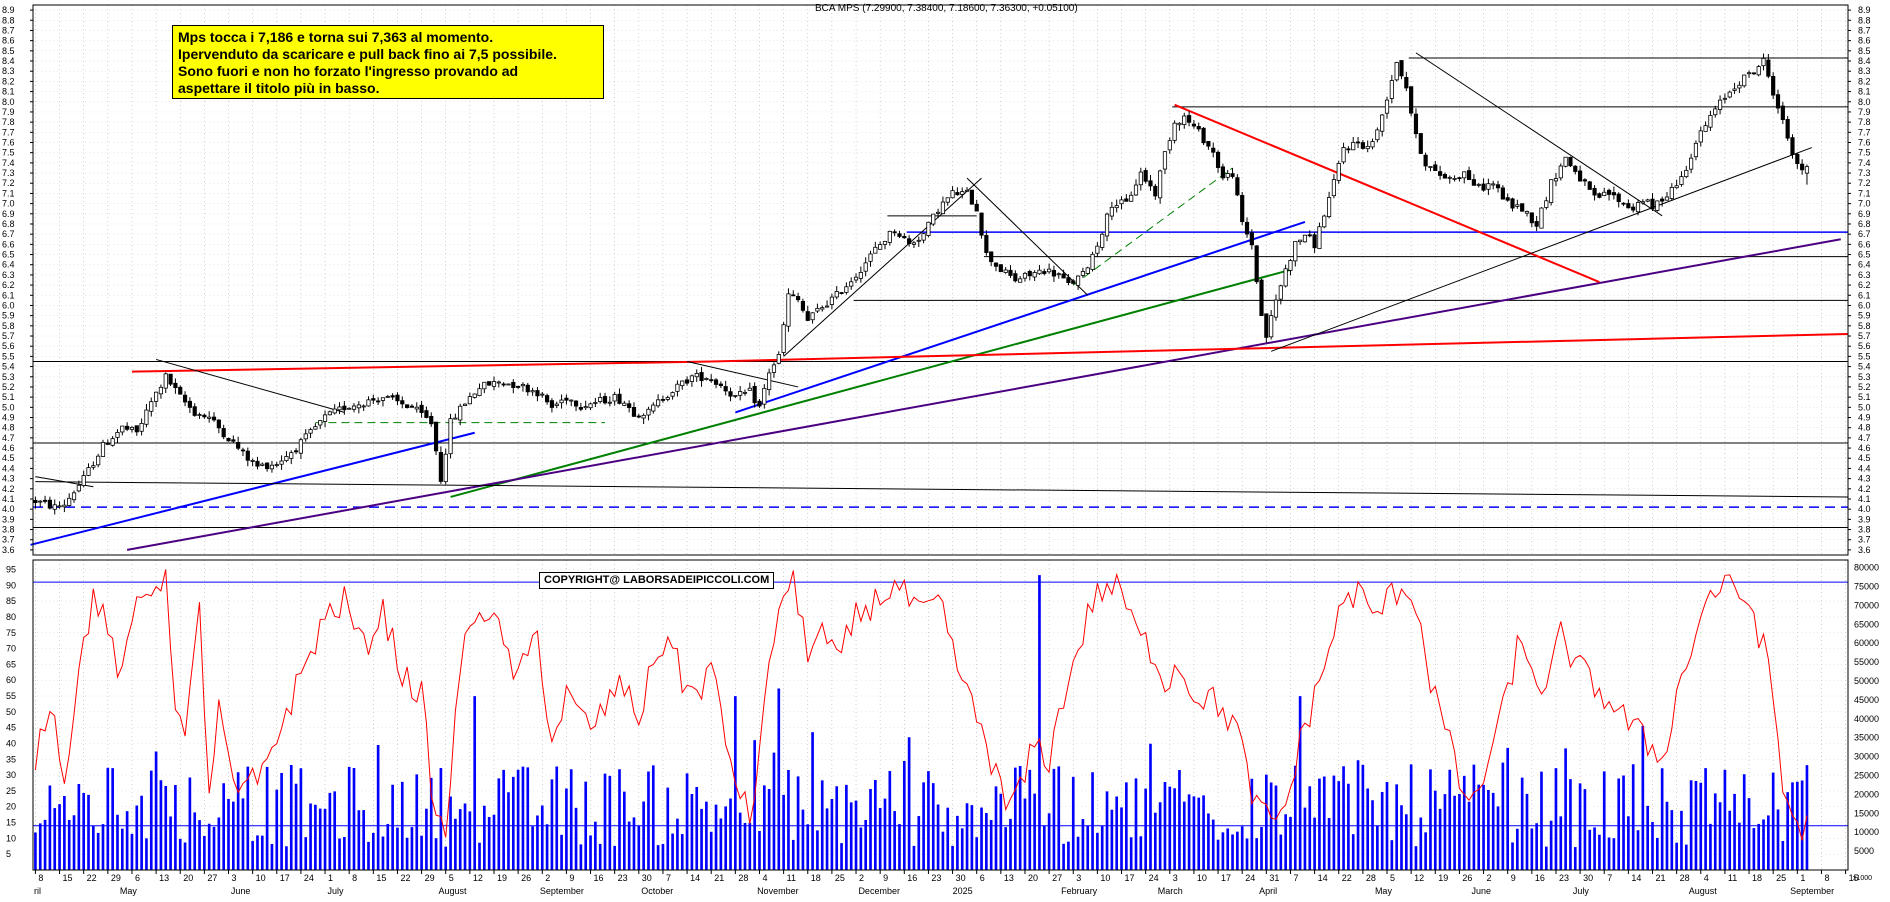  Describe the element at coordinates (11, 569) in the screenshot. I see `ind-left-tick-18: 95` at that location.